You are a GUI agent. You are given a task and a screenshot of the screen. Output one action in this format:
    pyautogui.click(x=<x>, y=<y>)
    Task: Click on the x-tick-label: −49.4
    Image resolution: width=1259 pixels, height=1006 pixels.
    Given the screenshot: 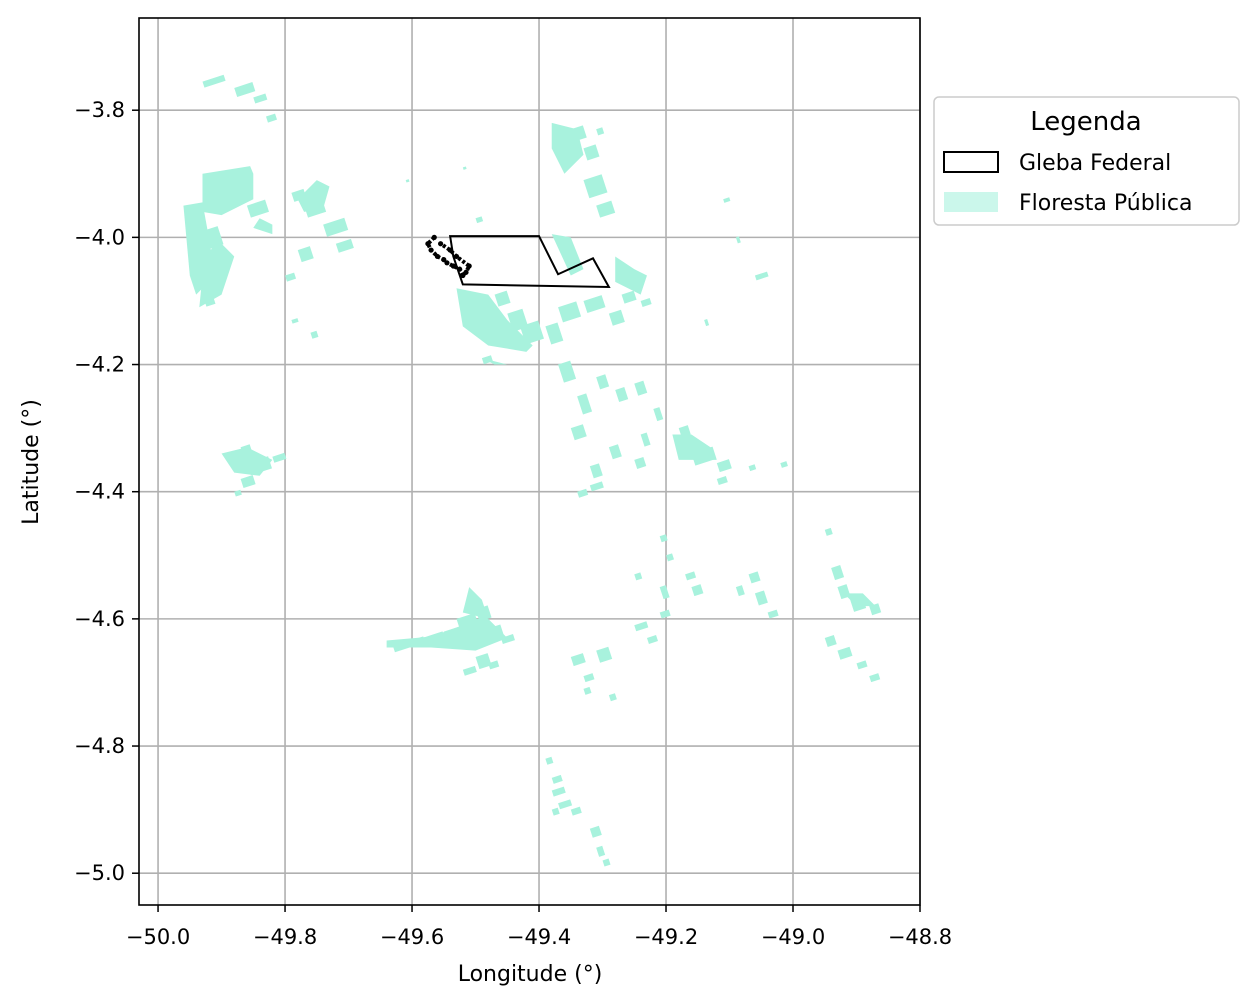 What is the action you would take?
    pyautogui.click(x=539, y=937)
    